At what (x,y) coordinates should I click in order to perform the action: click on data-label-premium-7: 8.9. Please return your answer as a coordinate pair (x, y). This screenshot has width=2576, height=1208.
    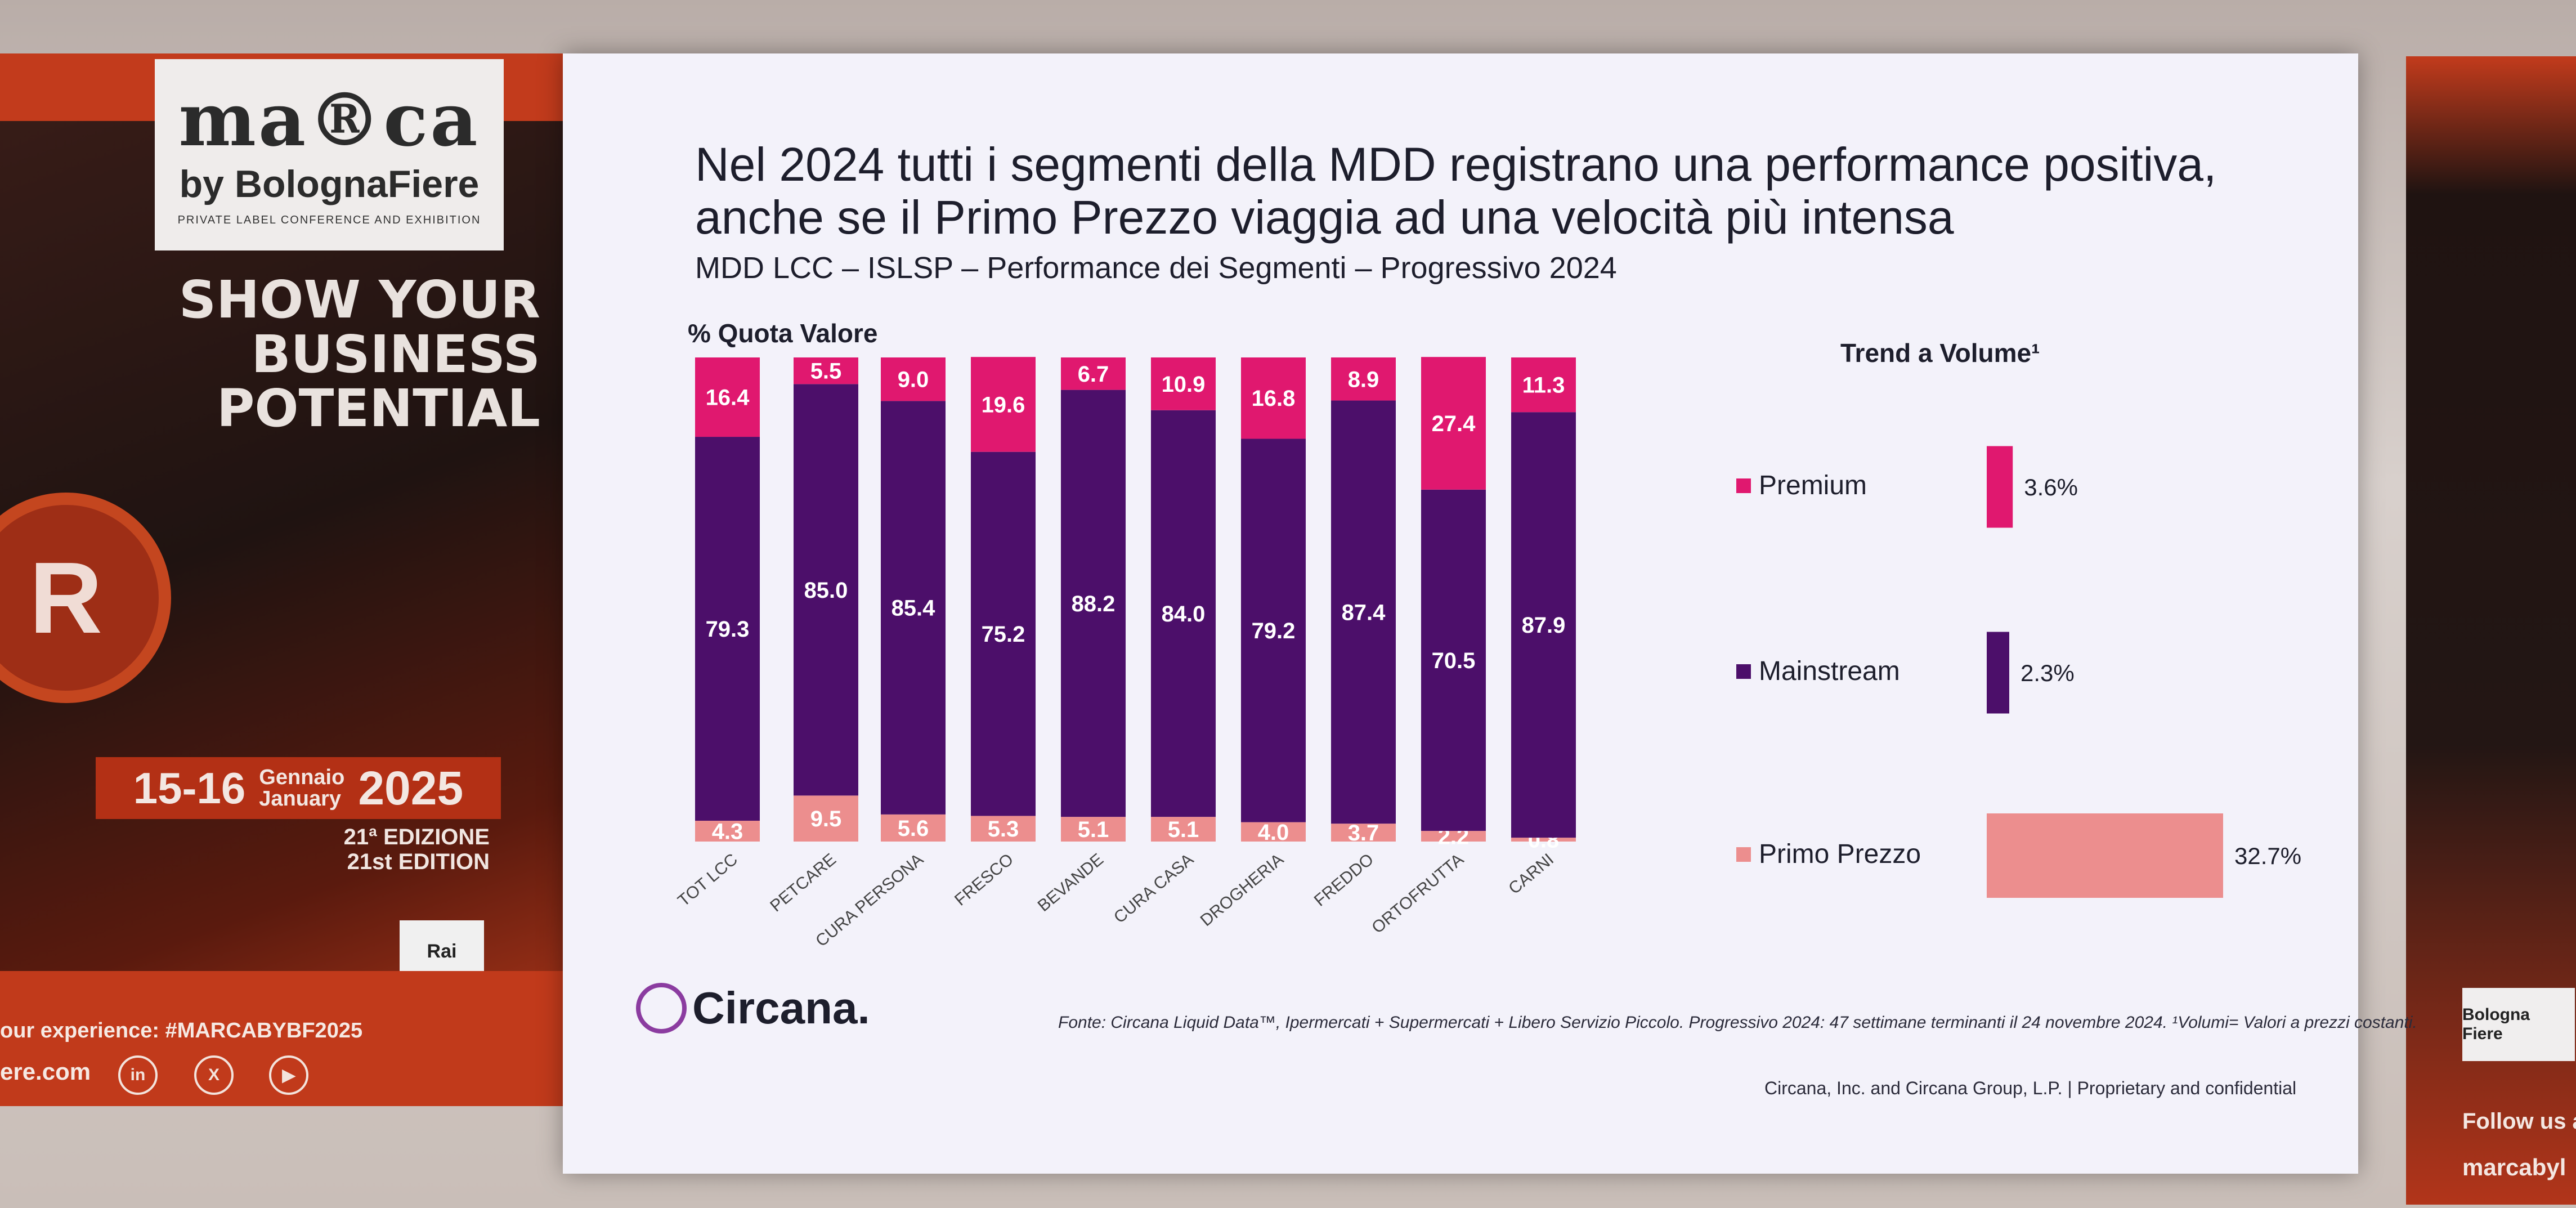
    Looking at the image, I should click on (1363, 379).